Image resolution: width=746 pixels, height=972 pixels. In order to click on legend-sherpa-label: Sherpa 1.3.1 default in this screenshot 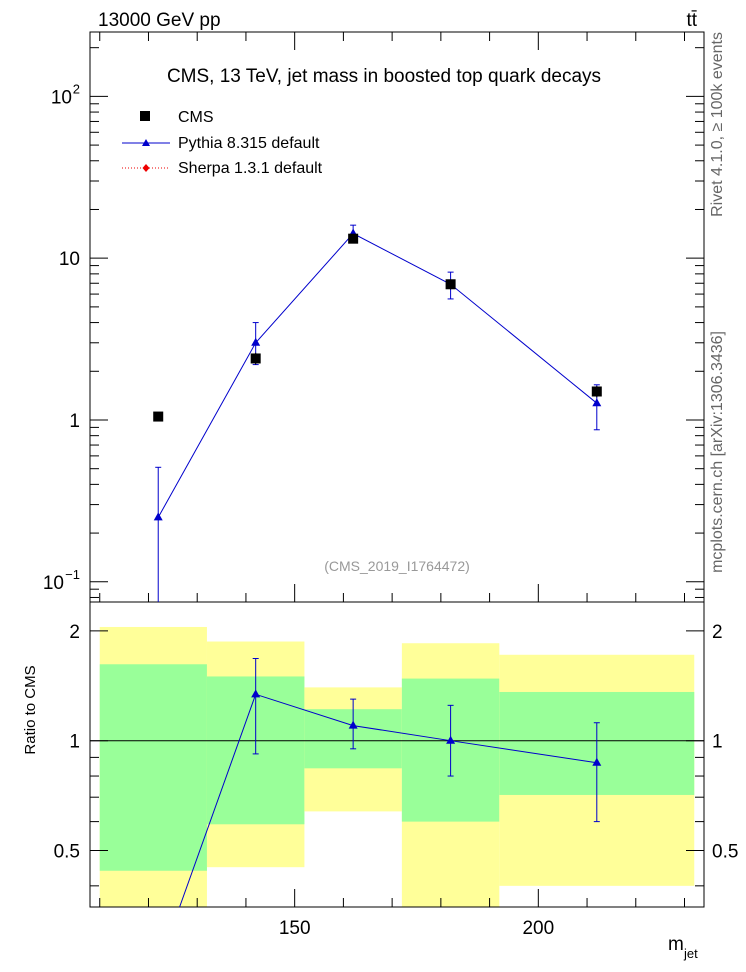, I will do `click(250, 168)`.